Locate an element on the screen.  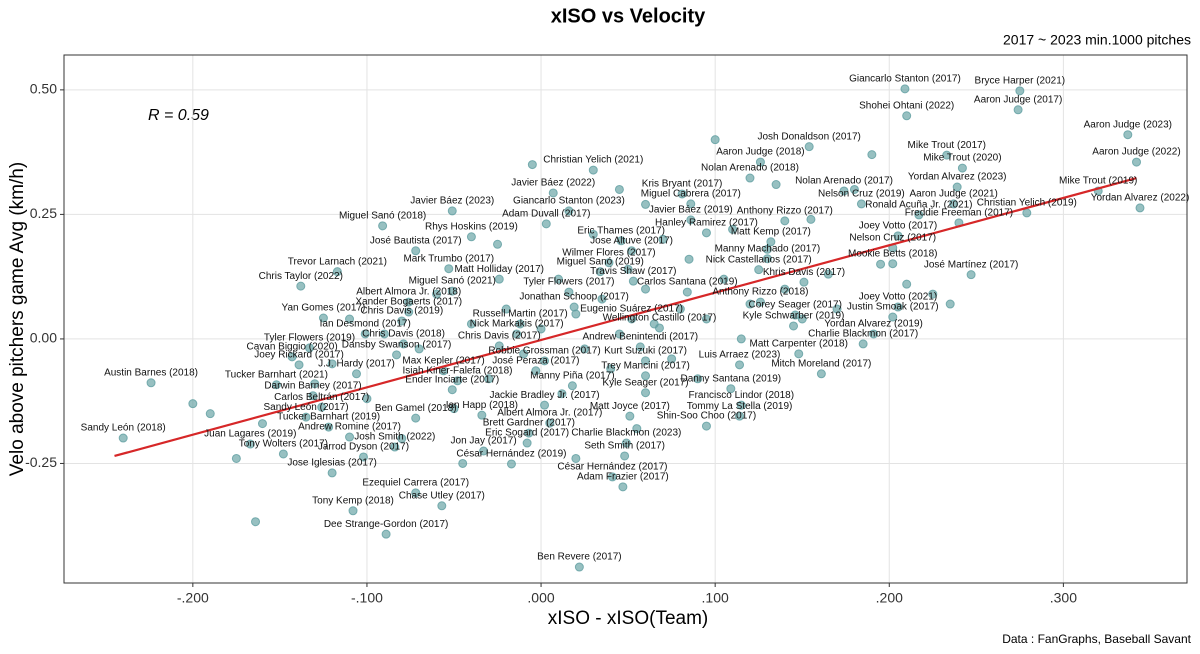
point-label: Javier Báez (2019) is located at coordinates (691, 210).